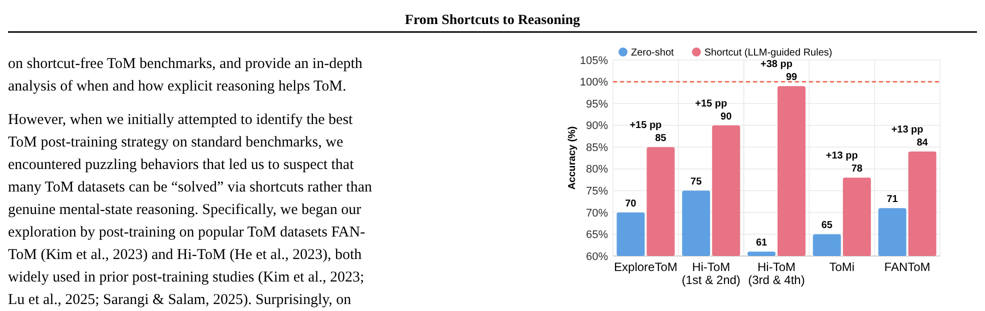  What do you see at coordinates (492, 20) in the screenshot?
I see `text: From Shortcuts to Reasoning` at bounding box center [492, 20].